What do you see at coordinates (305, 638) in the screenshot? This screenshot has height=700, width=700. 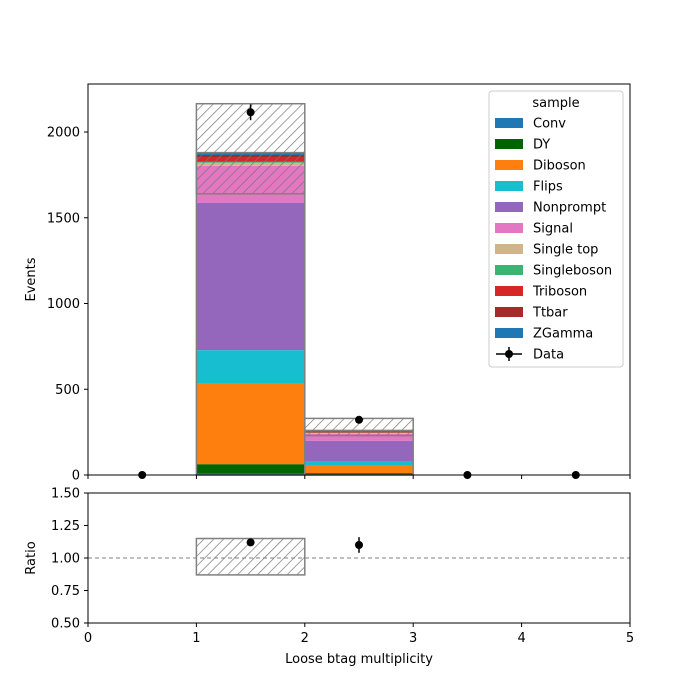 I see `x-tick-label: 2` at bounding box center [305, 638].